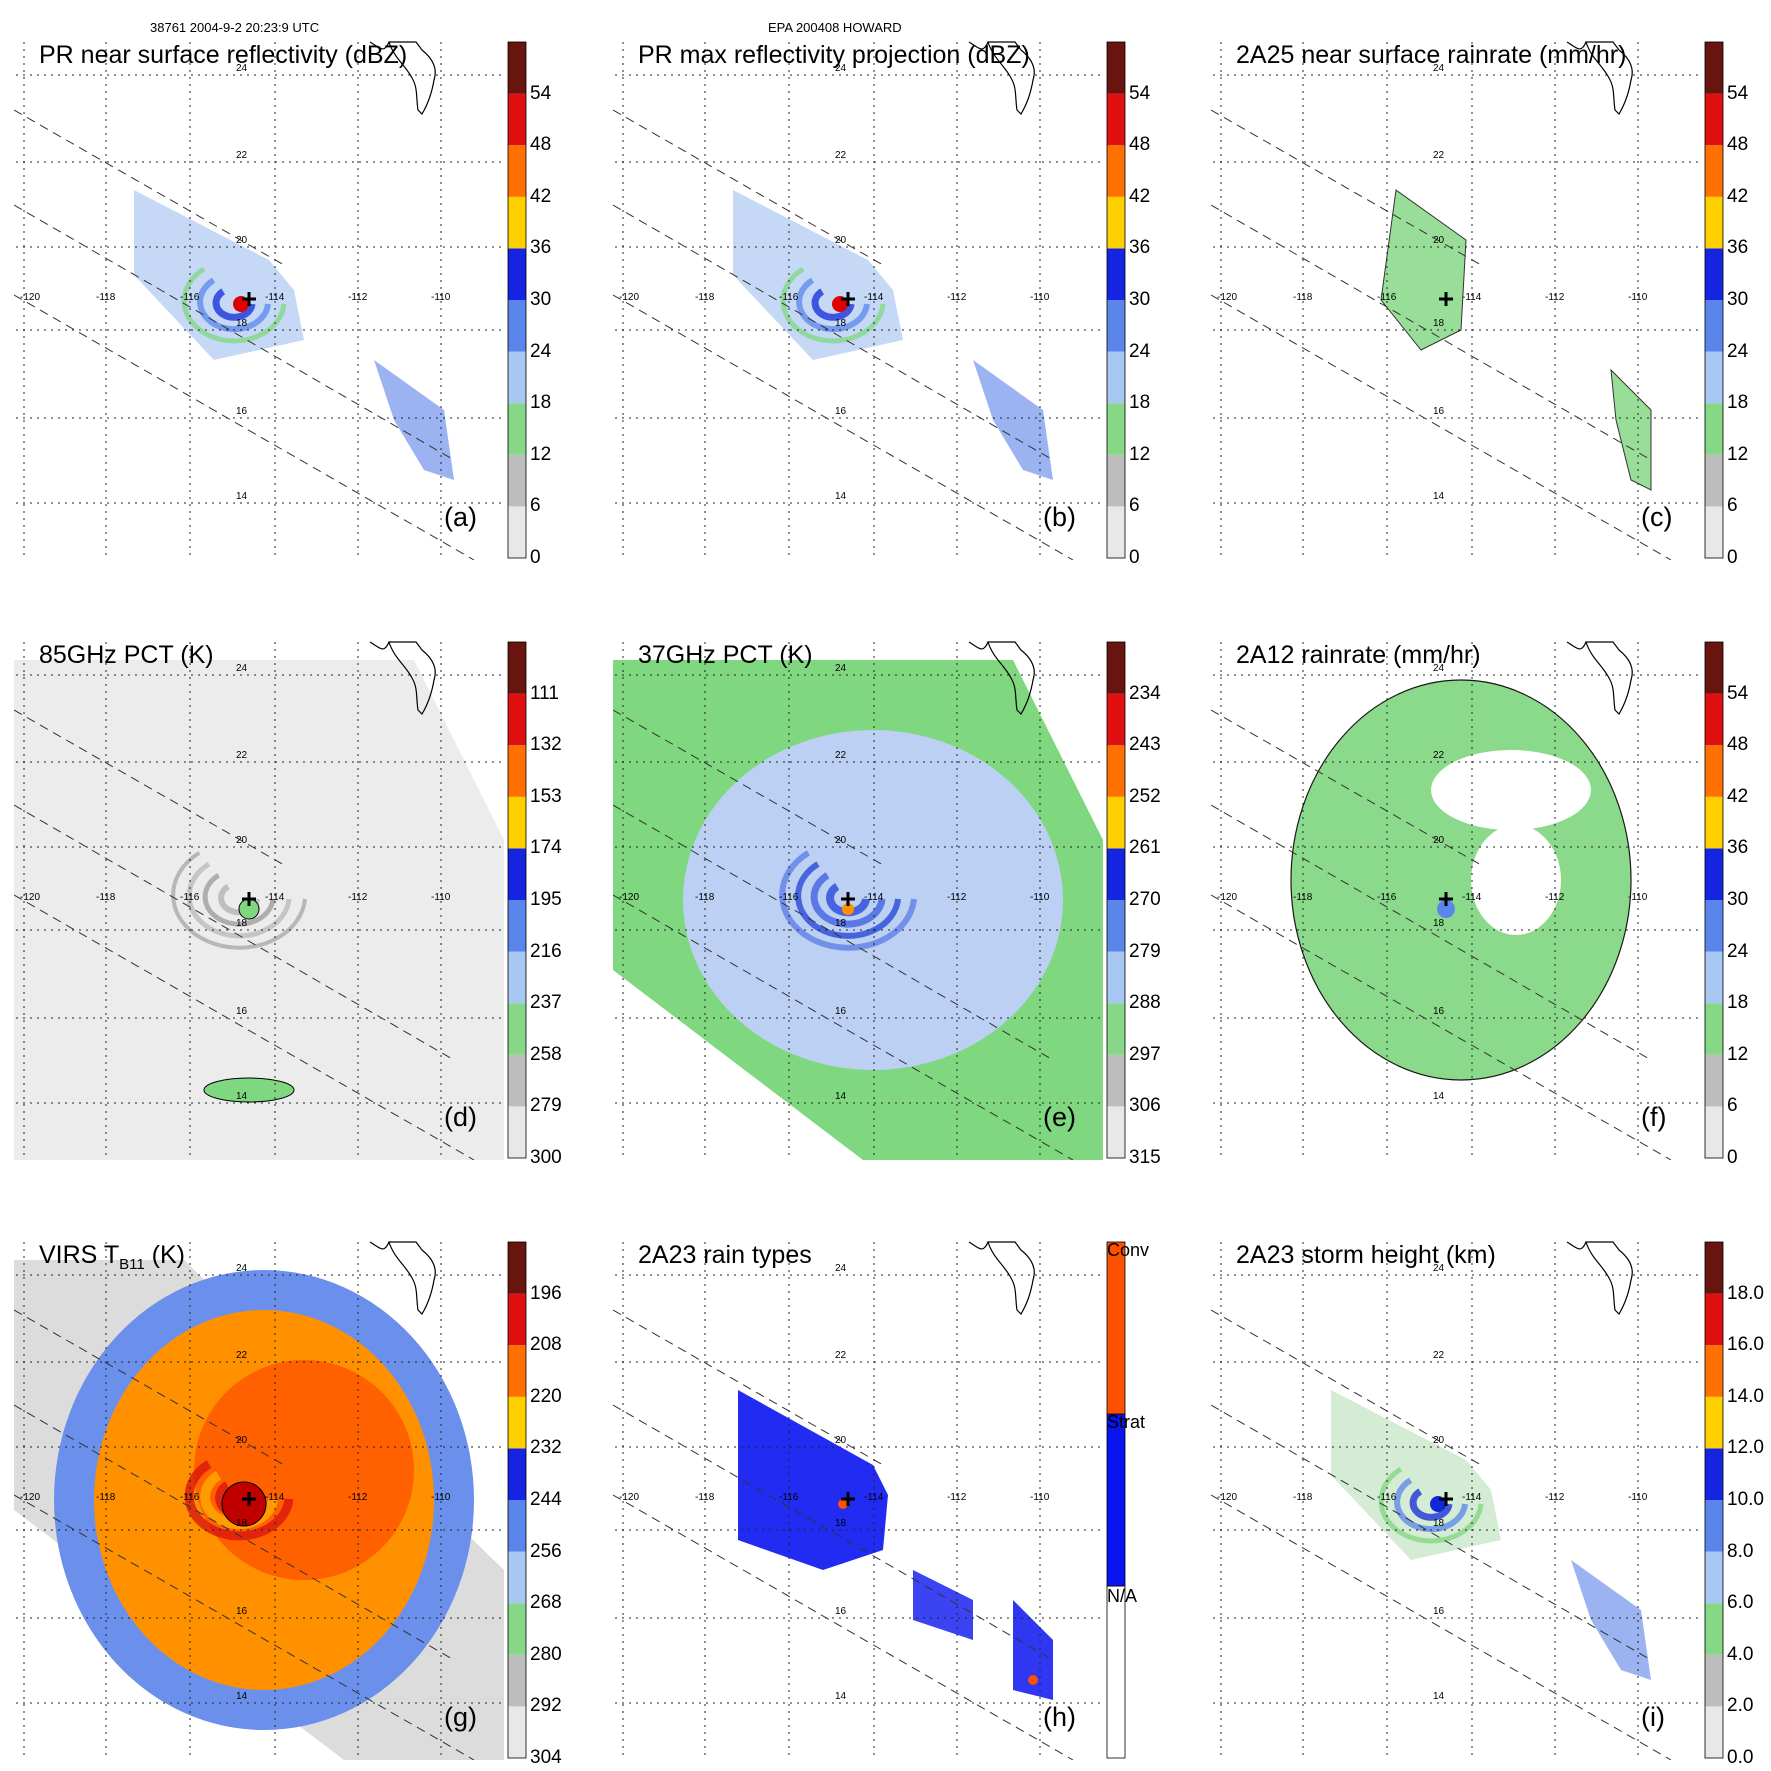  What do you see at coordinates (1145, 1054) in the screenshot?
I see `colorbar-tick-label: 297` at bounding box center [1145, 1054].